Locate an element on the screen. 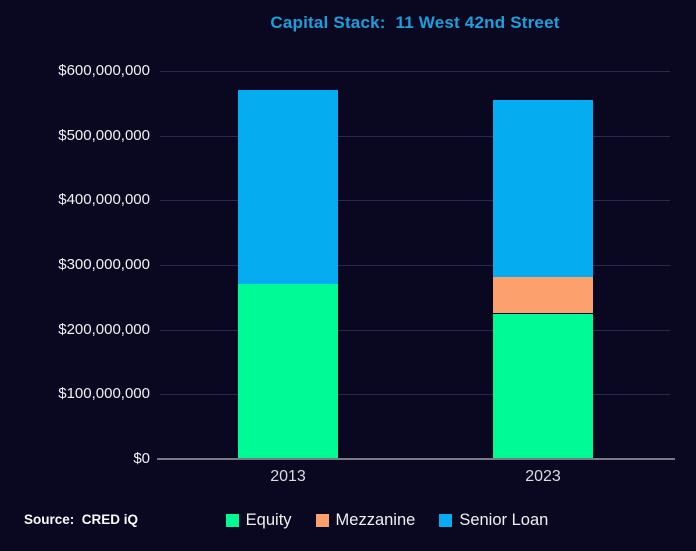 The height and width of the screenshot is (551, 696). legend-label: Senior Loan is located at coordinates (504, 519).